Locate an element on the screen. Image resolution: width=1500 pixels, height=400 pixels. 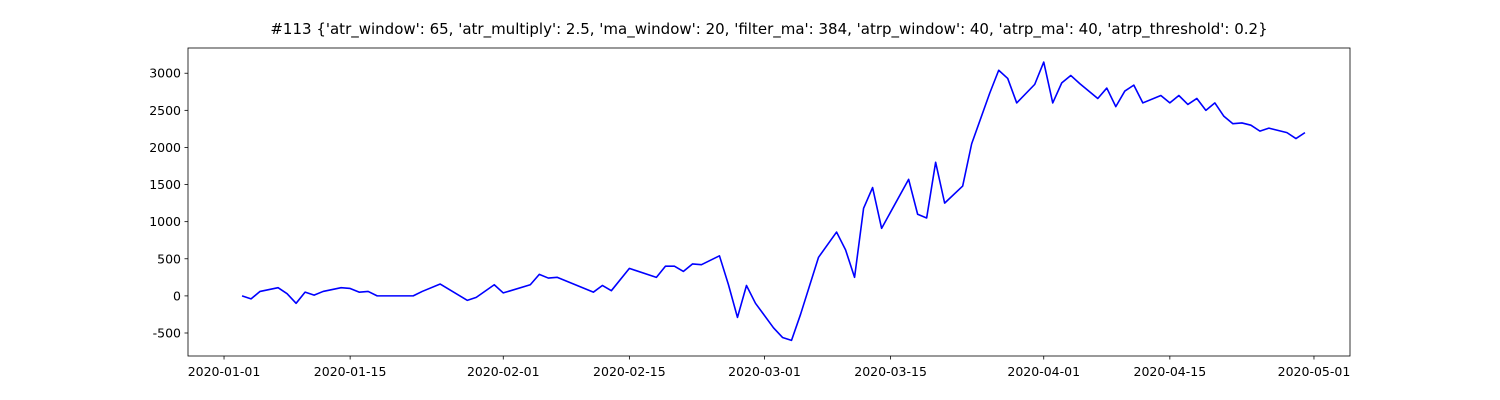
y-tick-label: 0 is located at coordinates (177, 295).